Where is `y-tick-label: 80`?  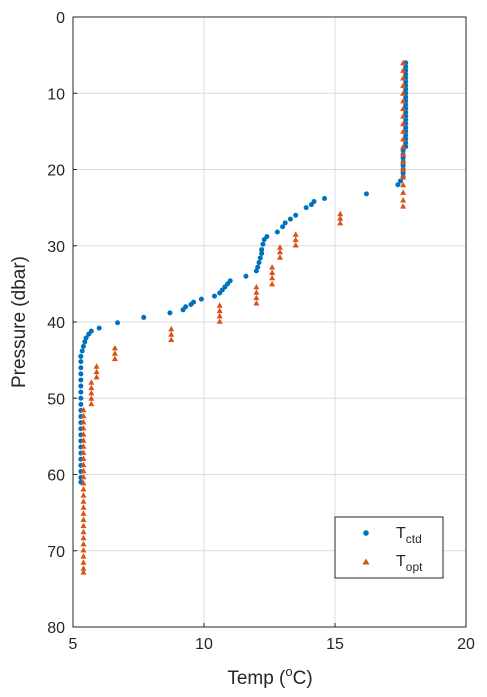
y-tick-label: 80 is located at coordinates (56, 628).